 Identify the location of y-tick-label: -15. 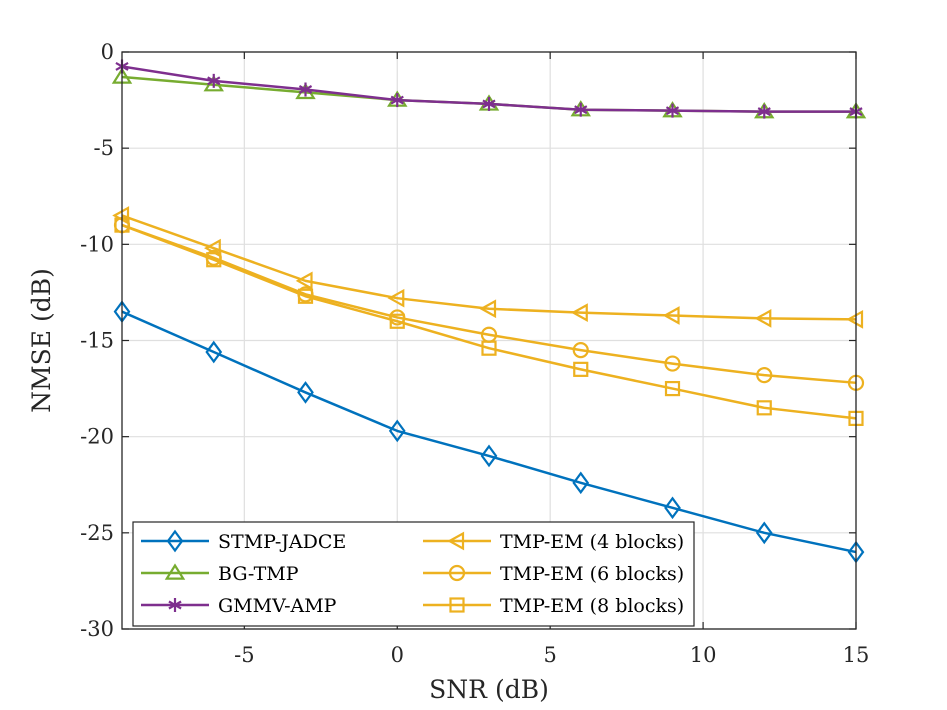
(97, 341).